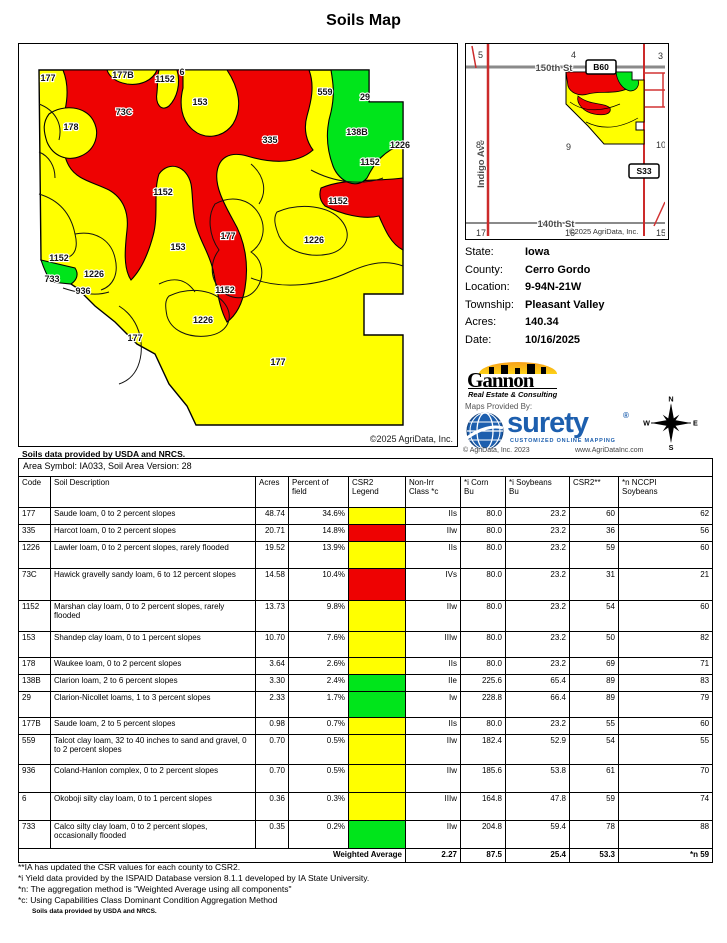  Describe the element at coordinates (594, 855) in the screenshot. I see `weighted-average-csr2: 53.3` at that location.